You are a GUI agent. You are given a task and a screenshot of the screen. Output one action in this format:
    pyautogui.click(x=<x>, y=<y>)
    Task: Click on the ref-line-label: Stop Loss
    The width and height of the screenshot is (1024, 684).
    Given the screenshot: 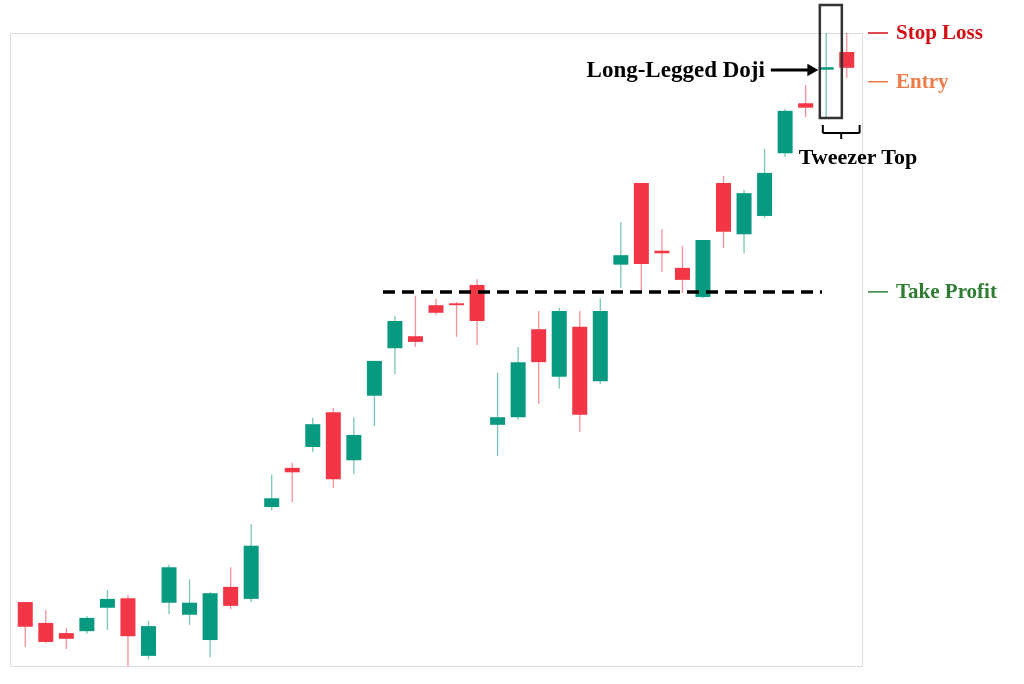 What is the action you would take?
    pyautogui.click(x=939, y=32)
    